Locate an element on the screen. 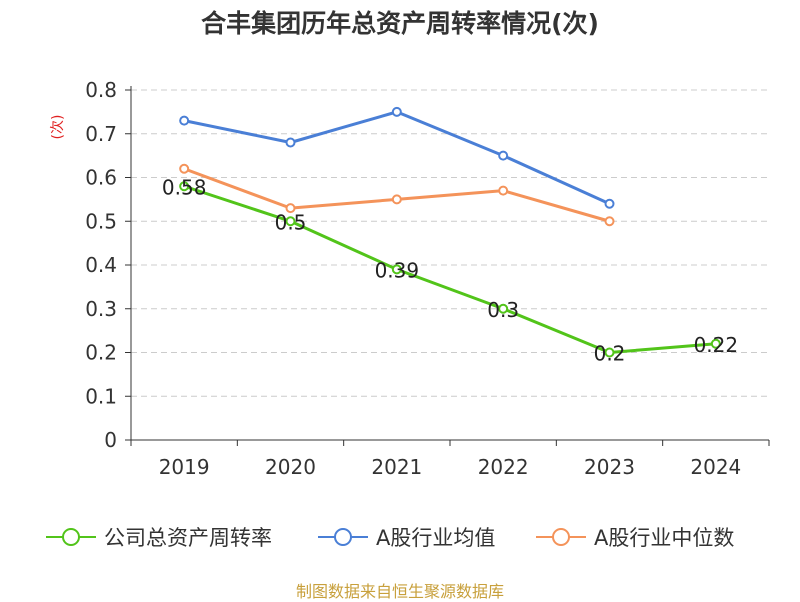 The width and height of the screenshot is (800, 602). data-label: 0.39 is located at coordinates (397, 270).